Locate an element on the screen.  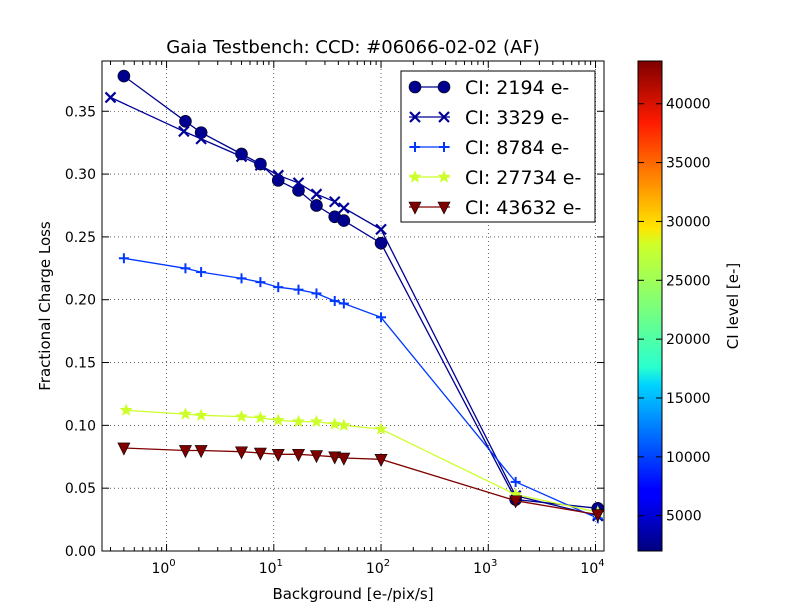
x-tick-label: 10⁴ is located at coordinates (592, 567).